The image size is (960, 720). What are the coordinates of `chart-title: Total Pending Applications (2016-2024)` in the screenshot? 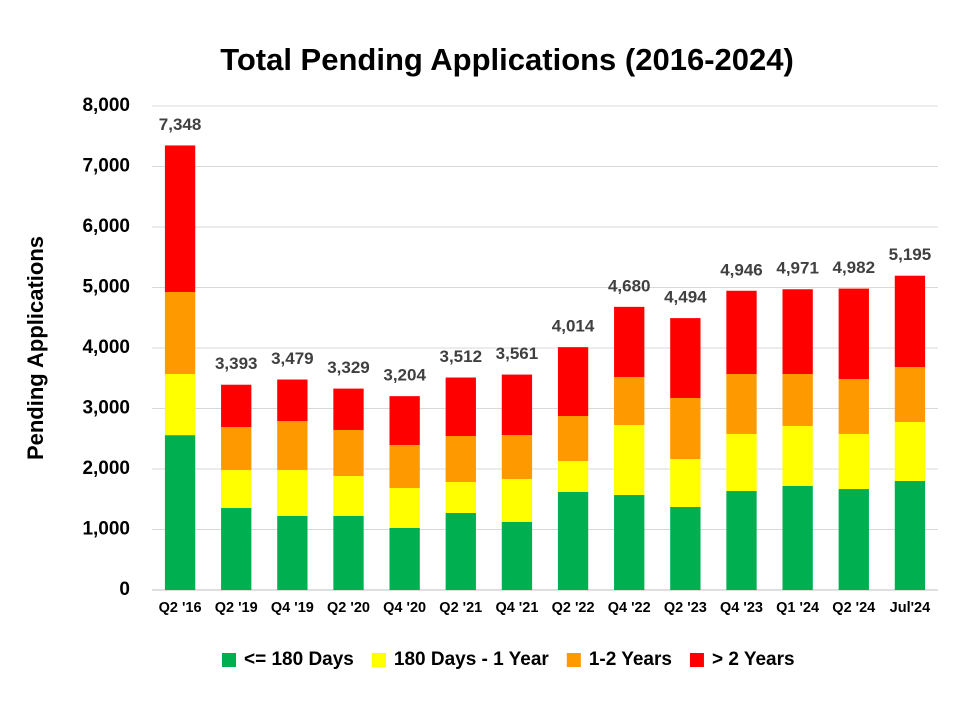 It's located at (507, 59).